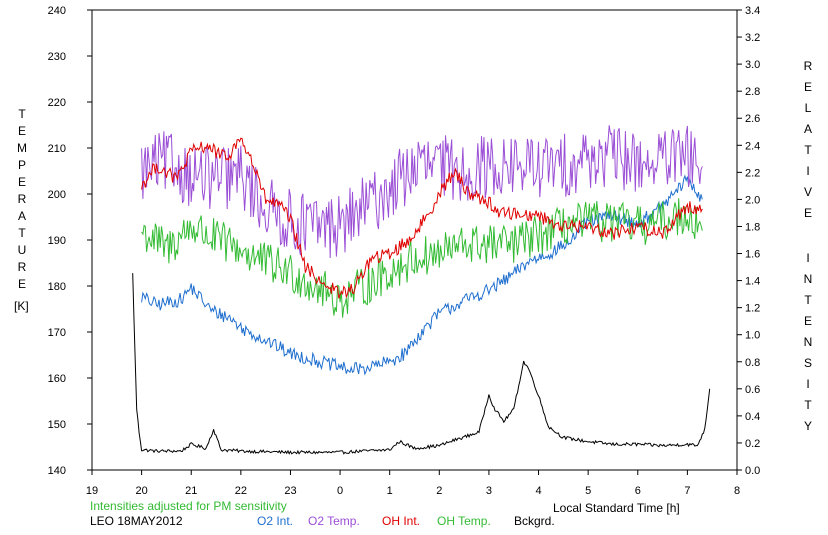 The width and height of the screenshot is (828, 535). Describe the element at coordinates (22, 216) in the screenshot. I see `left-axis-letter: A` at that location.